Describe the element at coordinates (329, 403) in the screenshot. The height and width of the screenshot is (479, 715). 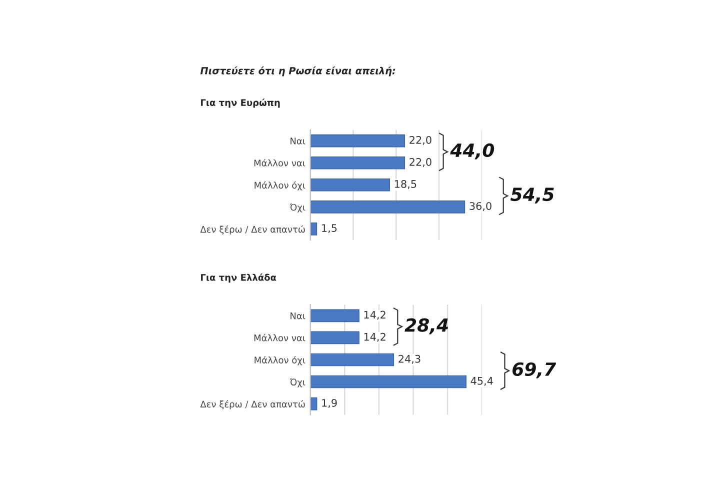
I see `data-label: 1,9` at that location.